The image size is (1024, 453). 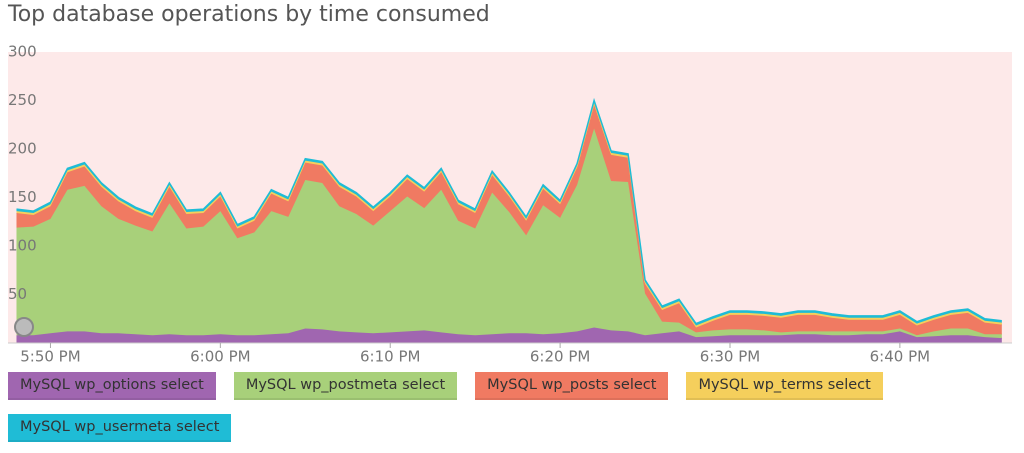 I want to click on y-tick-label: 250, so click(x=22, y=100).